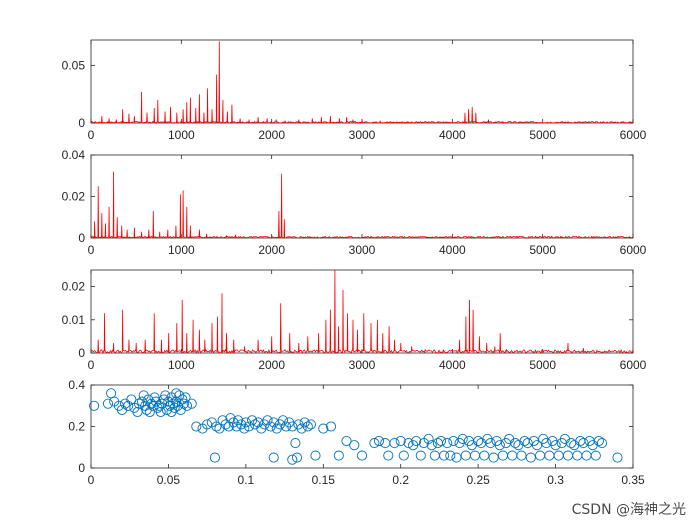 This screenshot has height=525, width=700. What do you see at coordinates (169, 480) in the screenshot?
I see `x-tick-label: 0.05` at bounding box center [169, 480].